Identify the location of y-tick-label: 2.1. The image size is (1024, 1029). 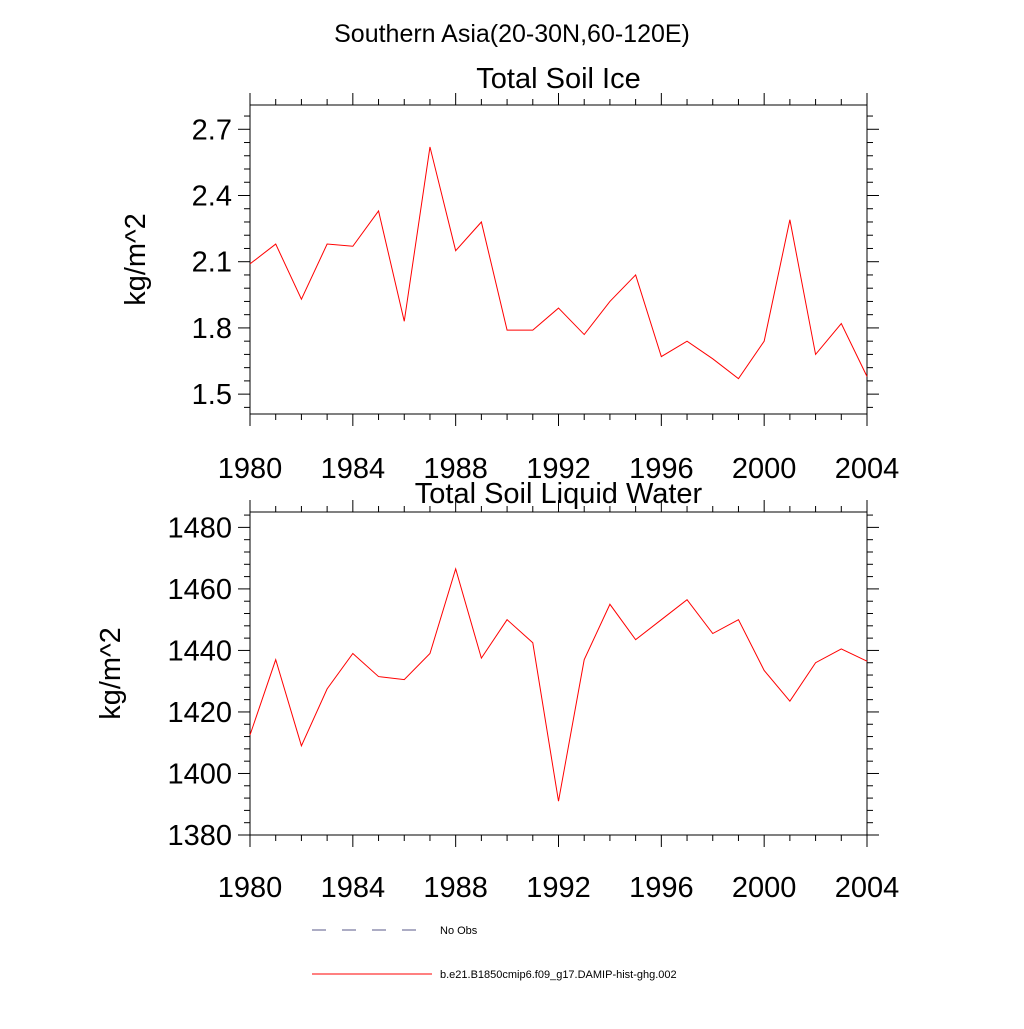
(212, 263).